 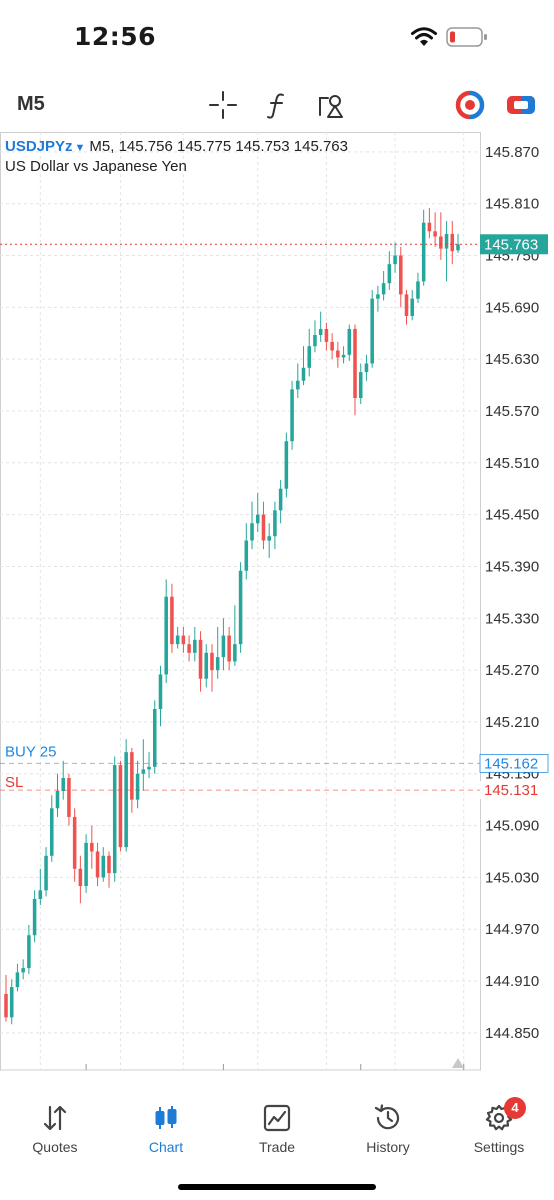 I want to click on one-click-trading-icon, so click(x=470, y=105).